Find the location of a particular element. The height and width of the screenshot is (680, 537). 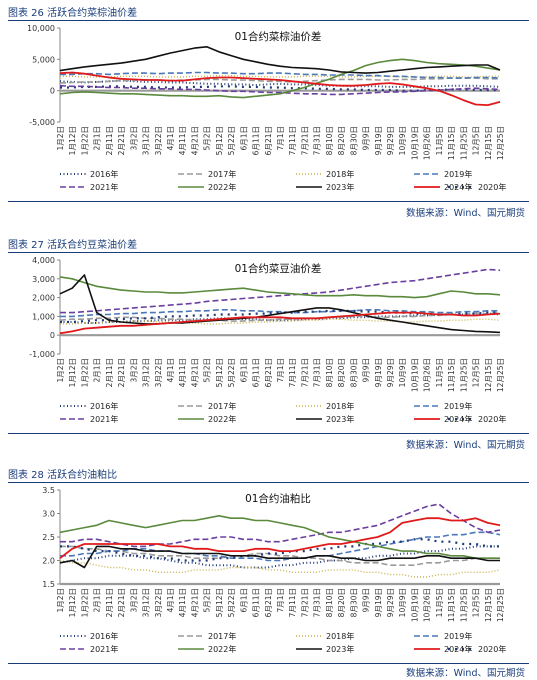

chart-1-top-rule is located at coordinates (268, 20).